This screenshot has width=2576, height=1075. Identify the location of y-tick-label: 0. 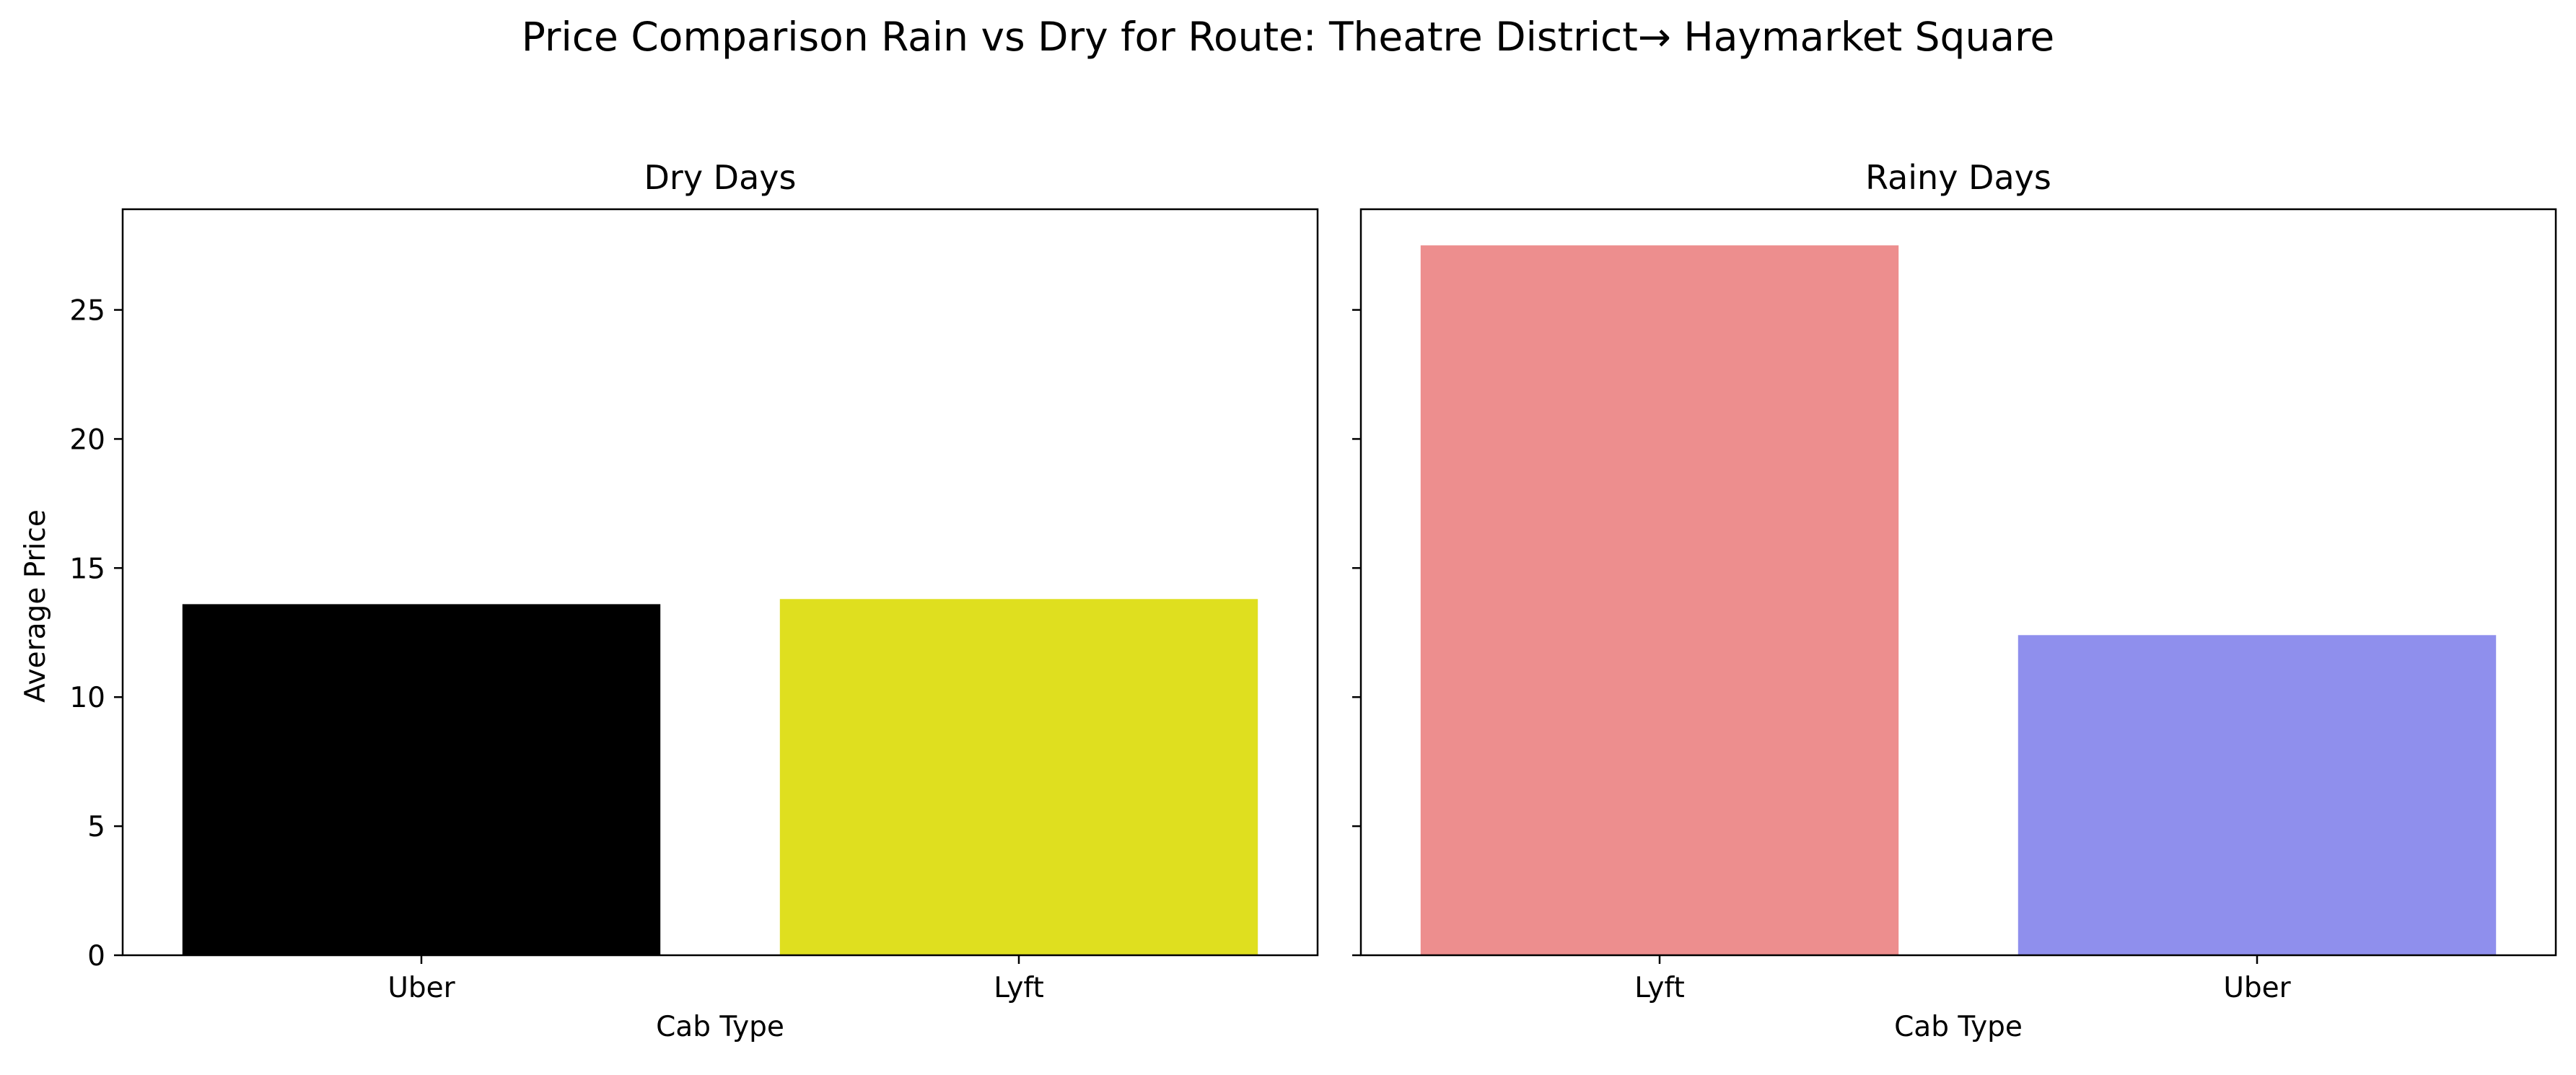
(96, 956).